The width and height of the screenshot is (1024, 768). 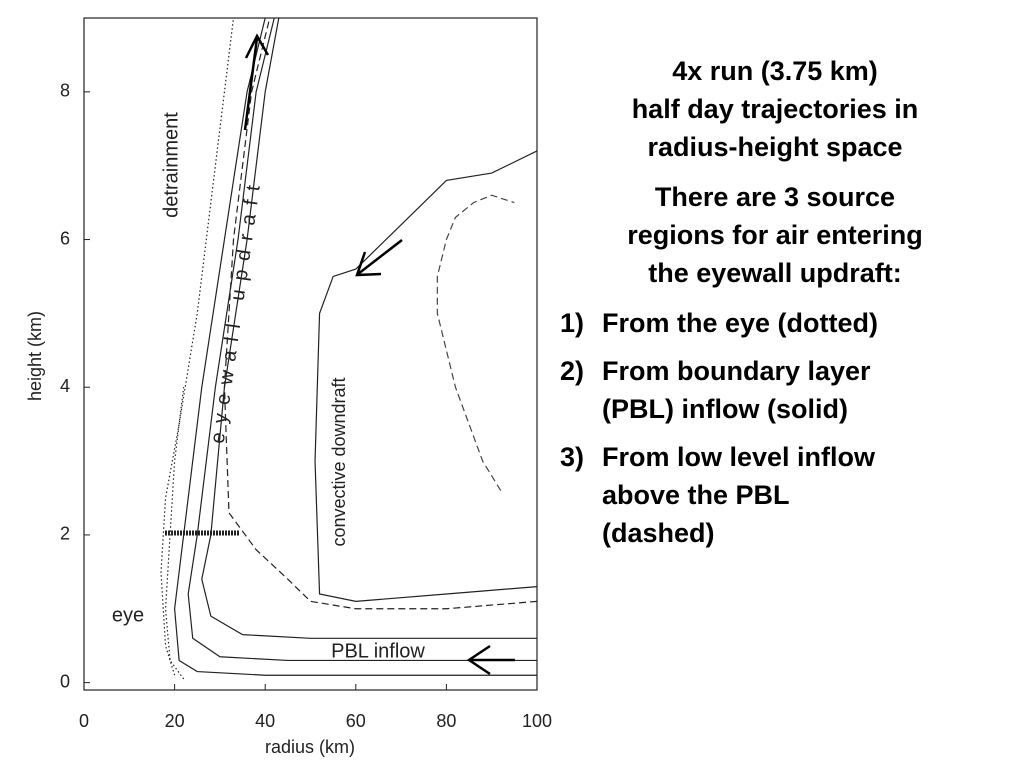 I want to click on x-tick-label: 60, so click(x=356, y=721).